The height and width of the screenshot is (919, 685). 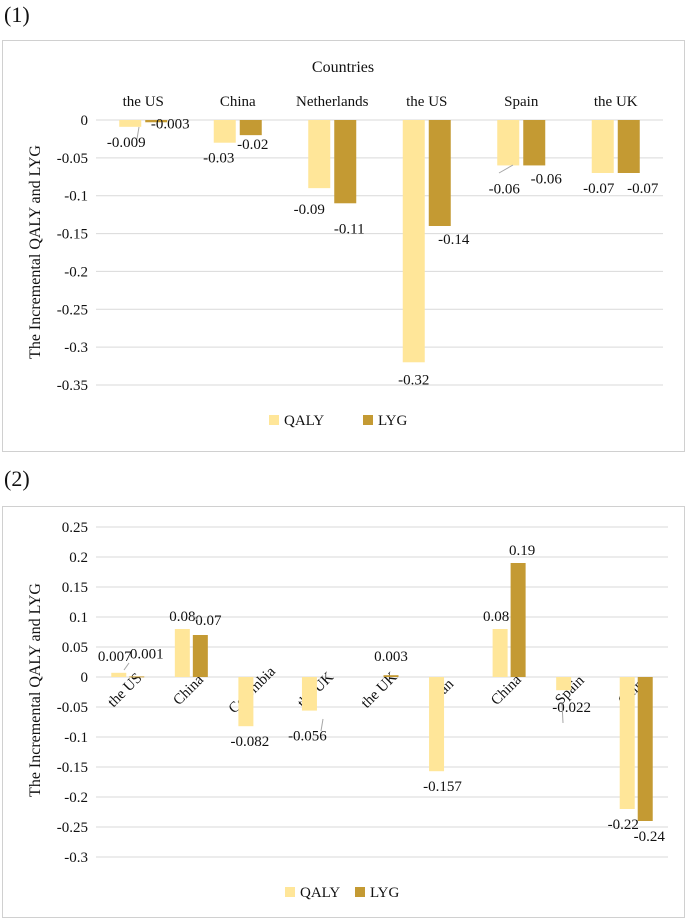 I want to click on y-tick-label: 0.1, so click(x=78, y=618).